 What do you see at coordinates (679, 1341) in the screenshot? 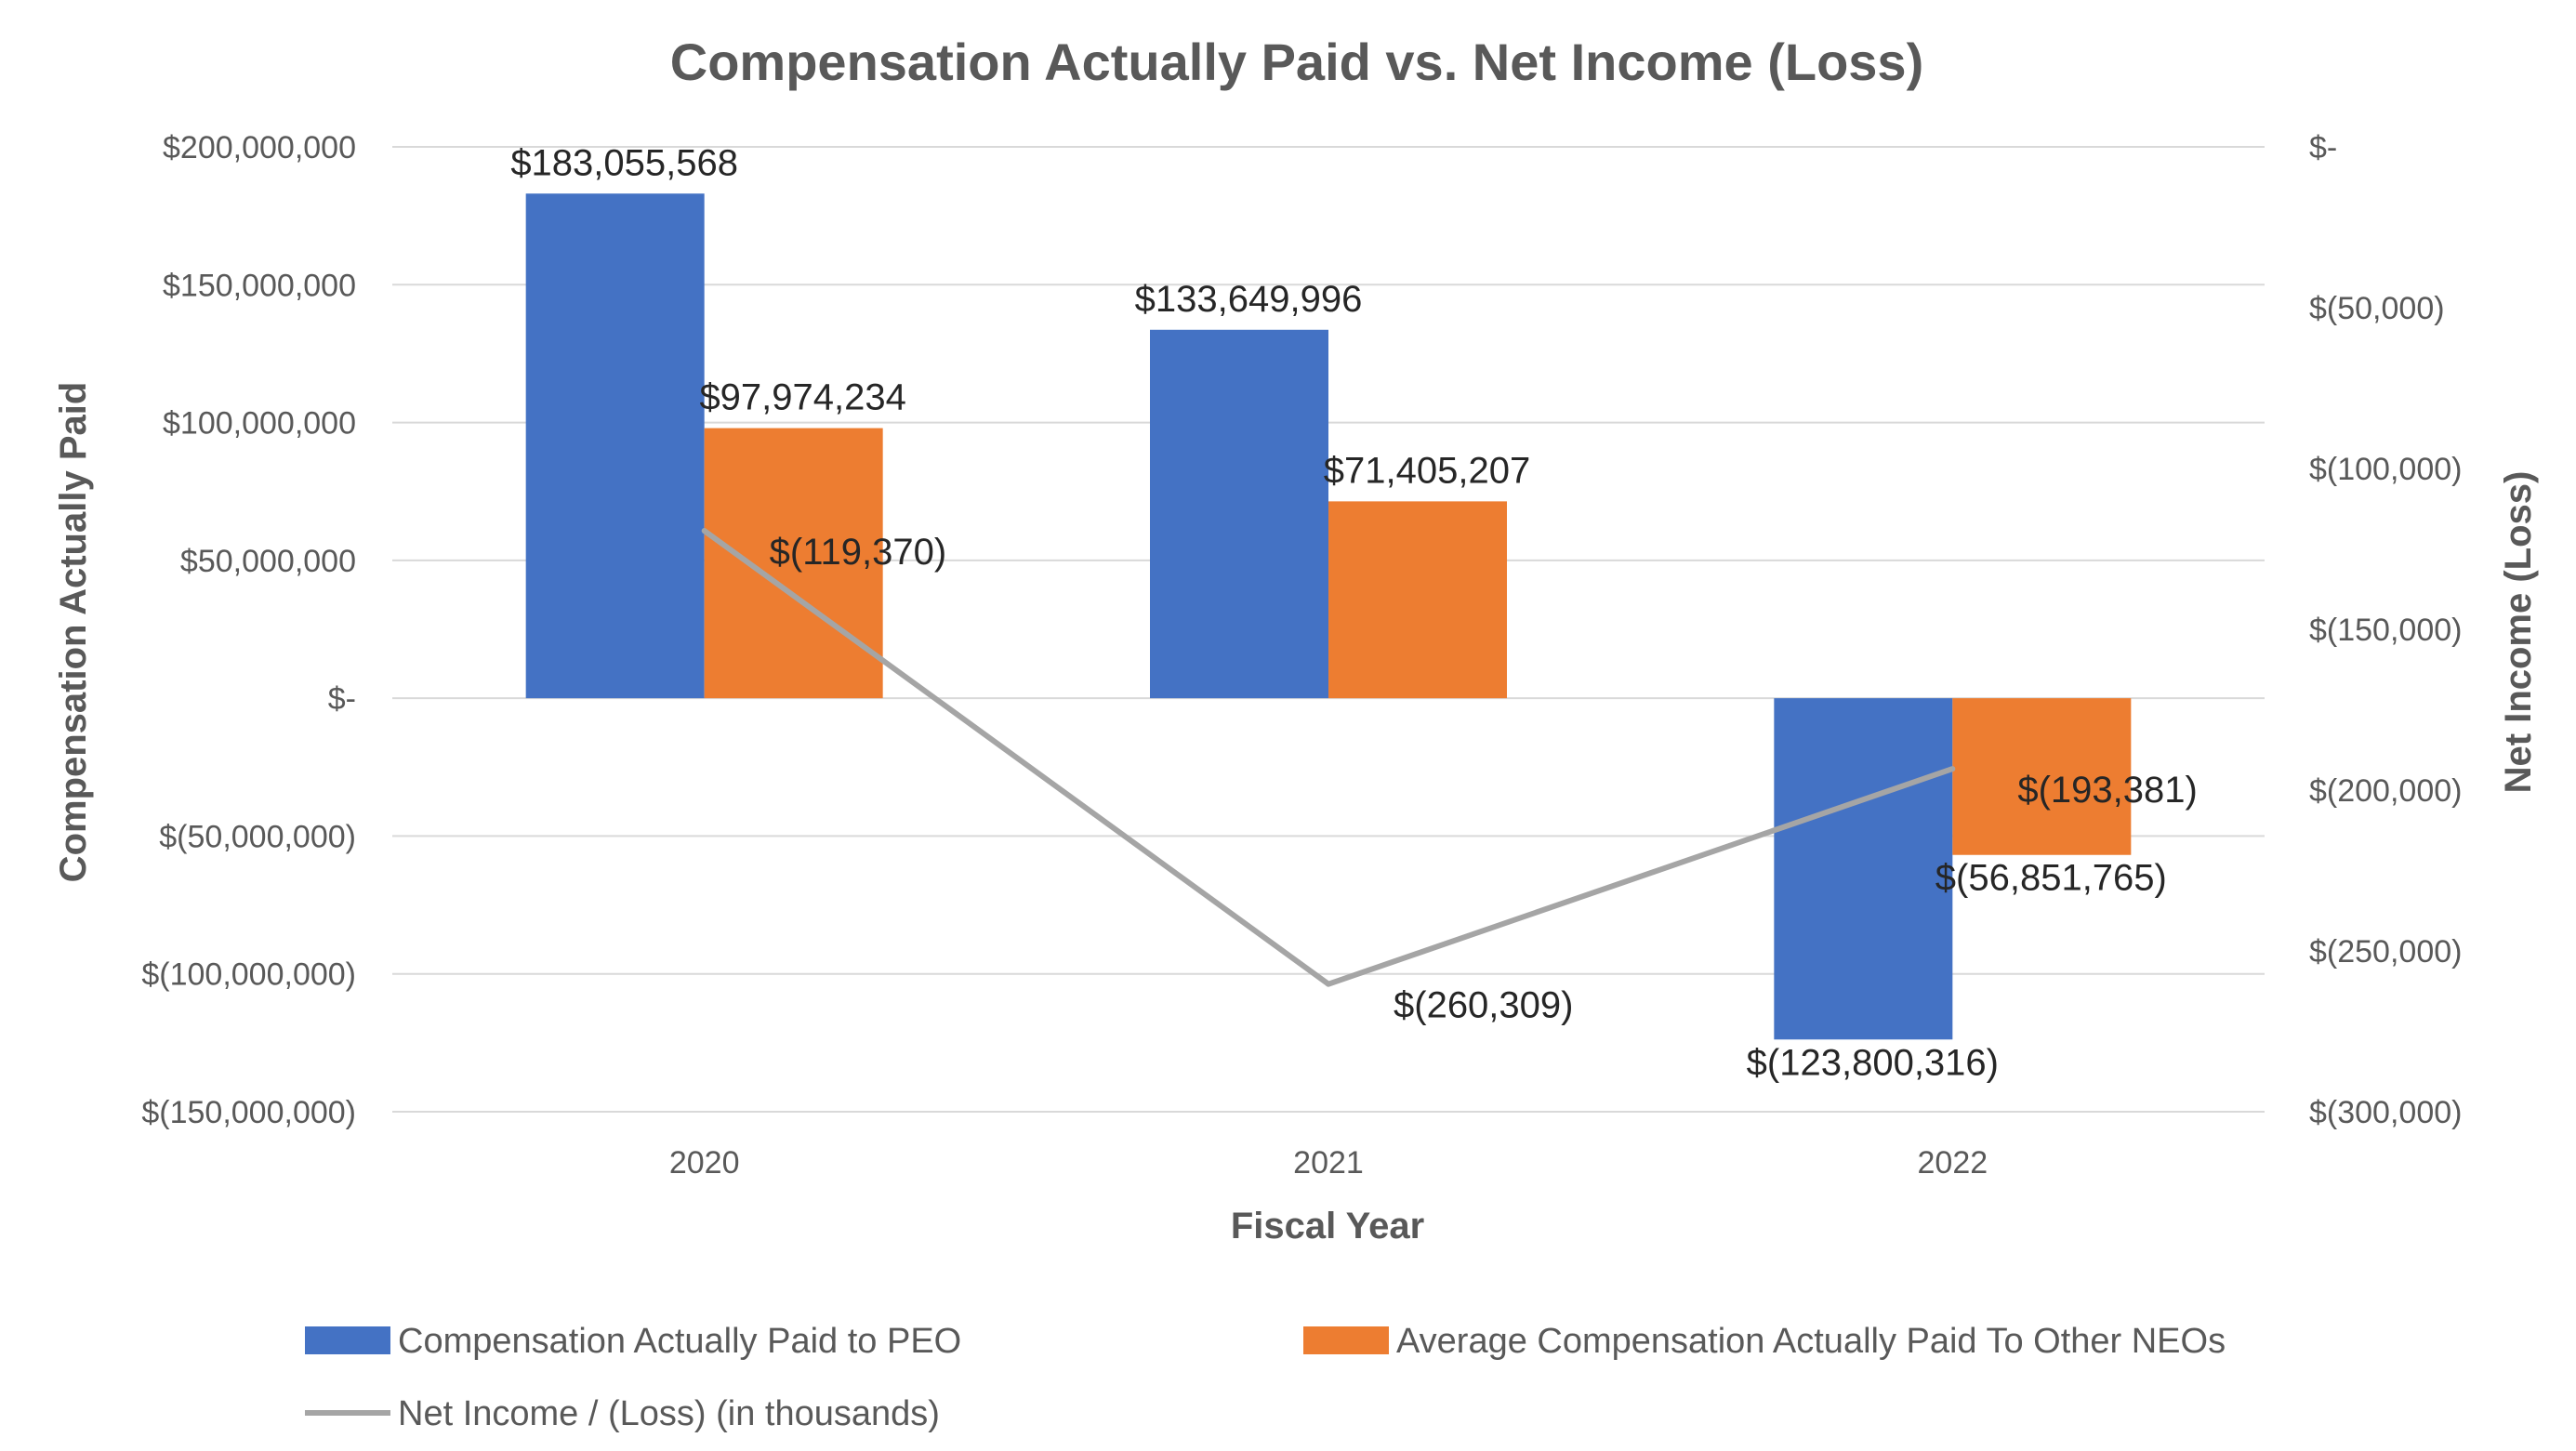
I see `legend-label: Compensation Actually Paid to PEO` at bounding box center [679, 1341].